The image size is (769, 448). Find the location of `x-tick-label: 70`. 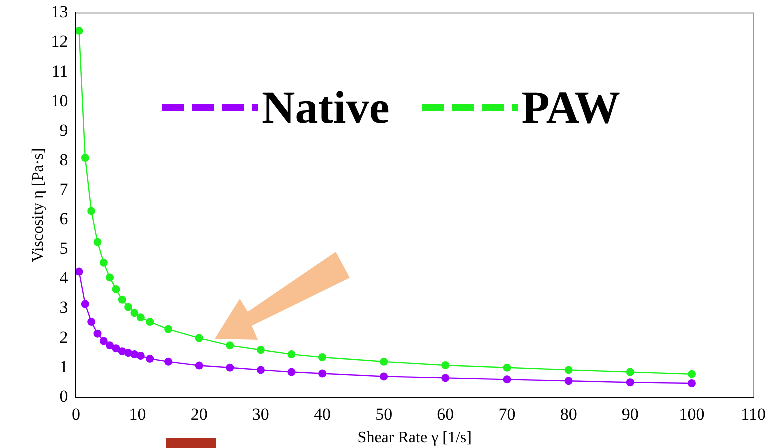

x-tick-label: 70 is located at coordinates (507, 414).